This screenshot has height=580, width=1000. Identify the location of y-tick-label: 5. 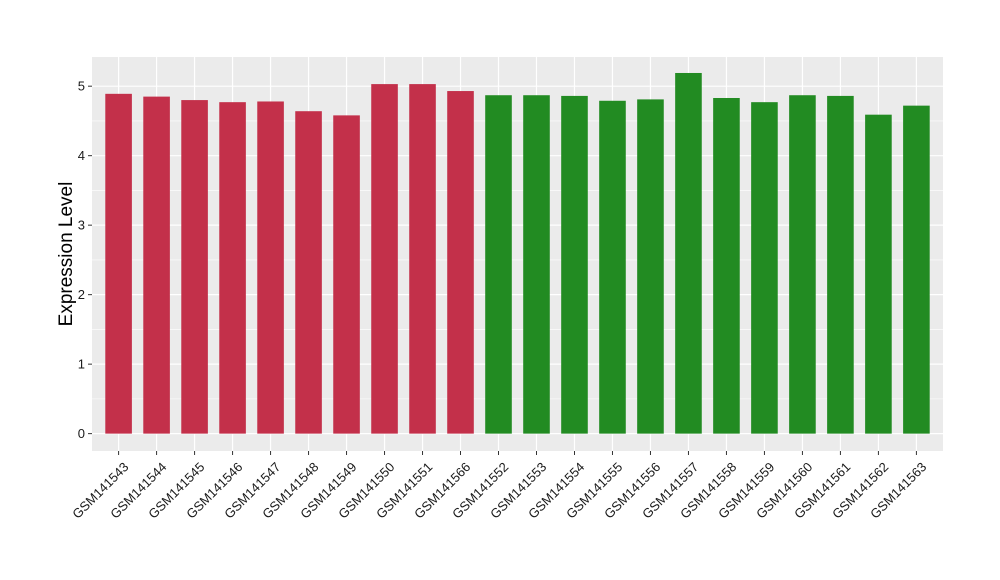
(81, 86).